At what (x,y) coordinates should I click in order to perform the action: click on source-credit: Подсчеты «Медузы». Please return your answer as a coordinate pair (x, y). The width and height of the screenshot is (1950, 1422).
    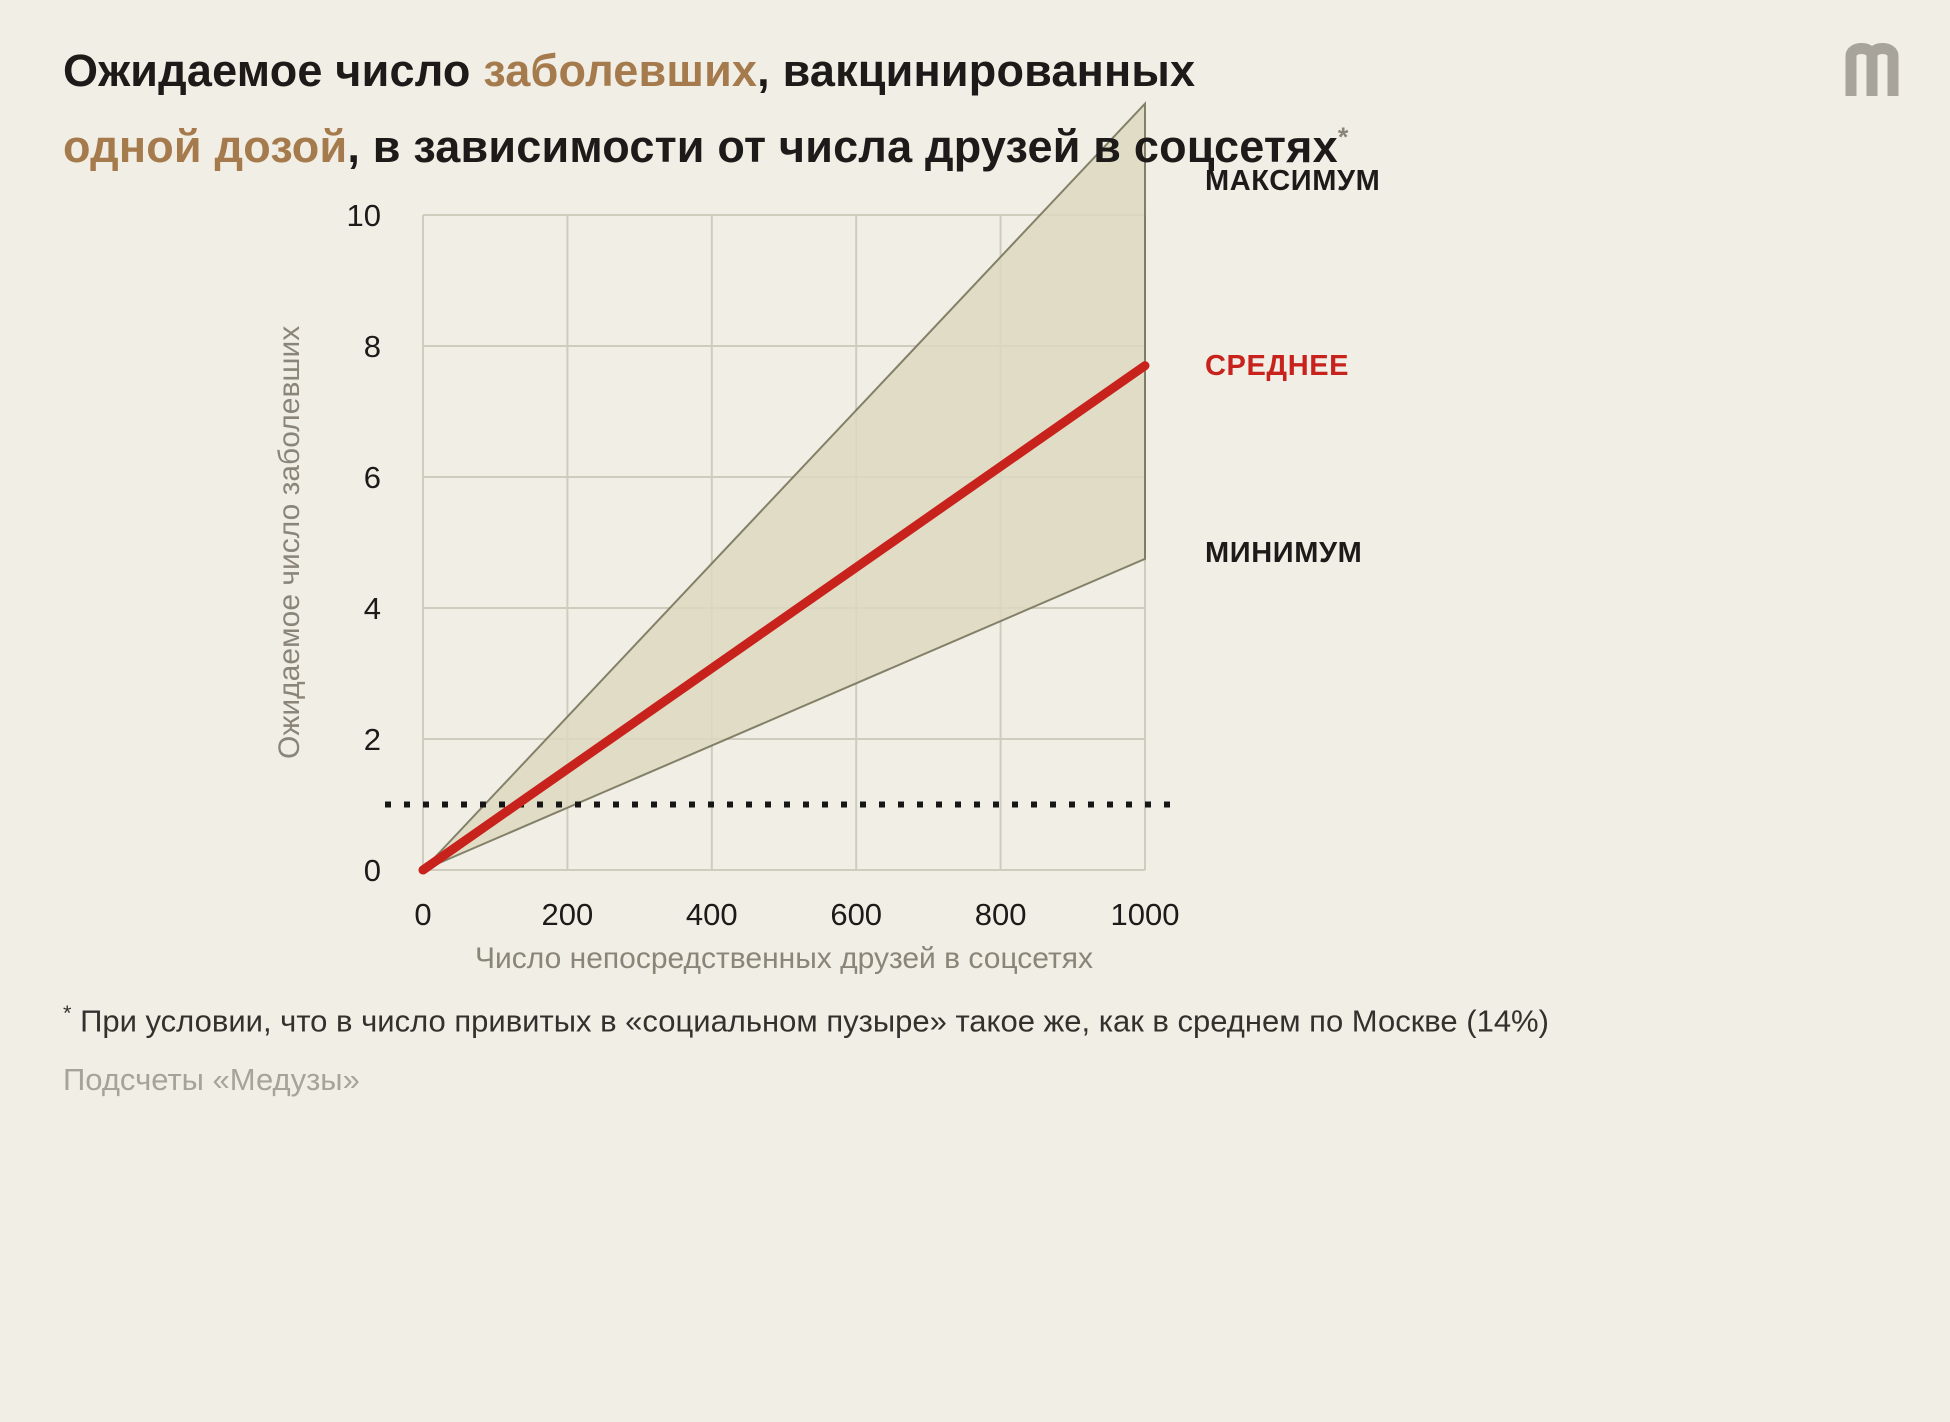
    Looking at the image, I should click on (211, 1079).